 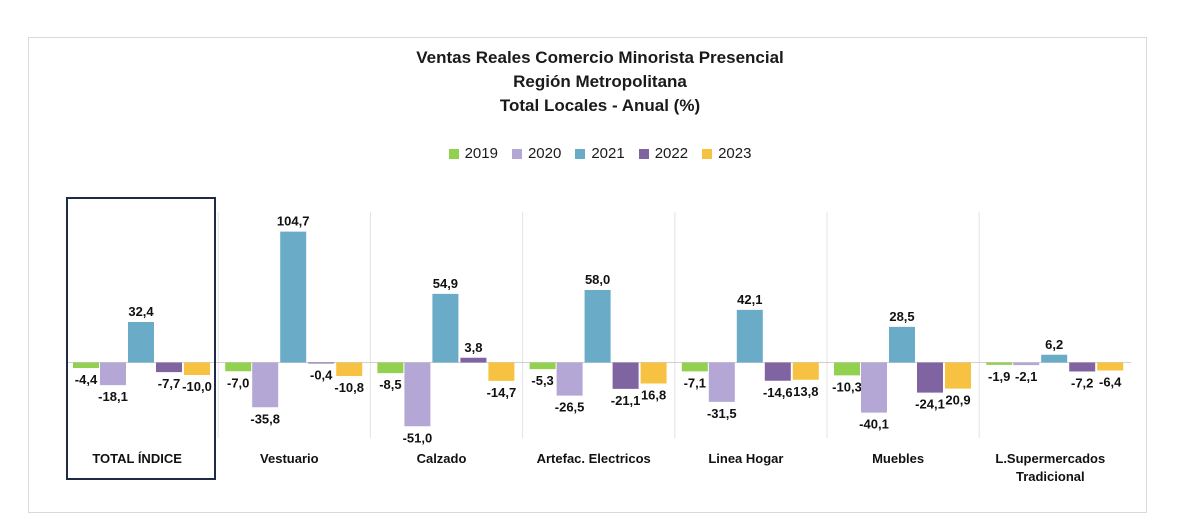 I want to click on chart-subtitle-measure: Total Locales - Anual (%), so click(x=600, y=105).